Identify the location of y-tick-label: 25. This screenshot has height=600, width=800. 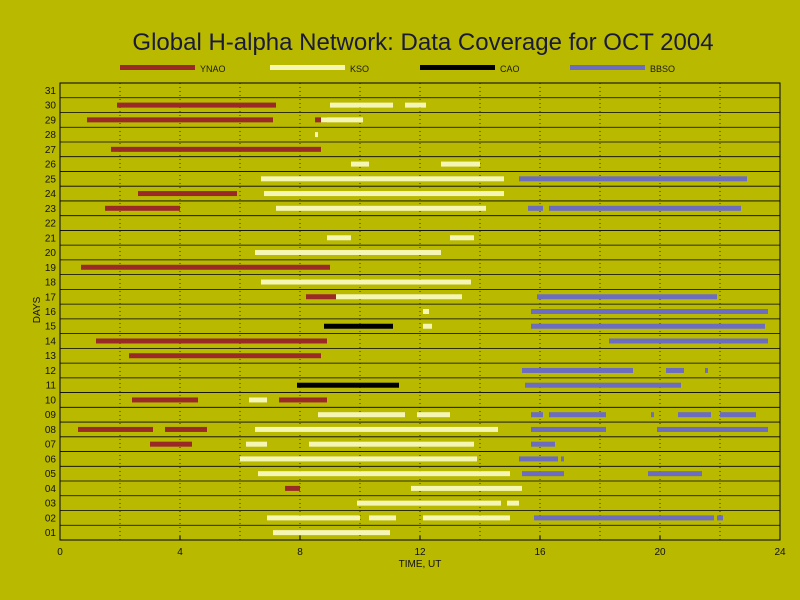
(51, 179).